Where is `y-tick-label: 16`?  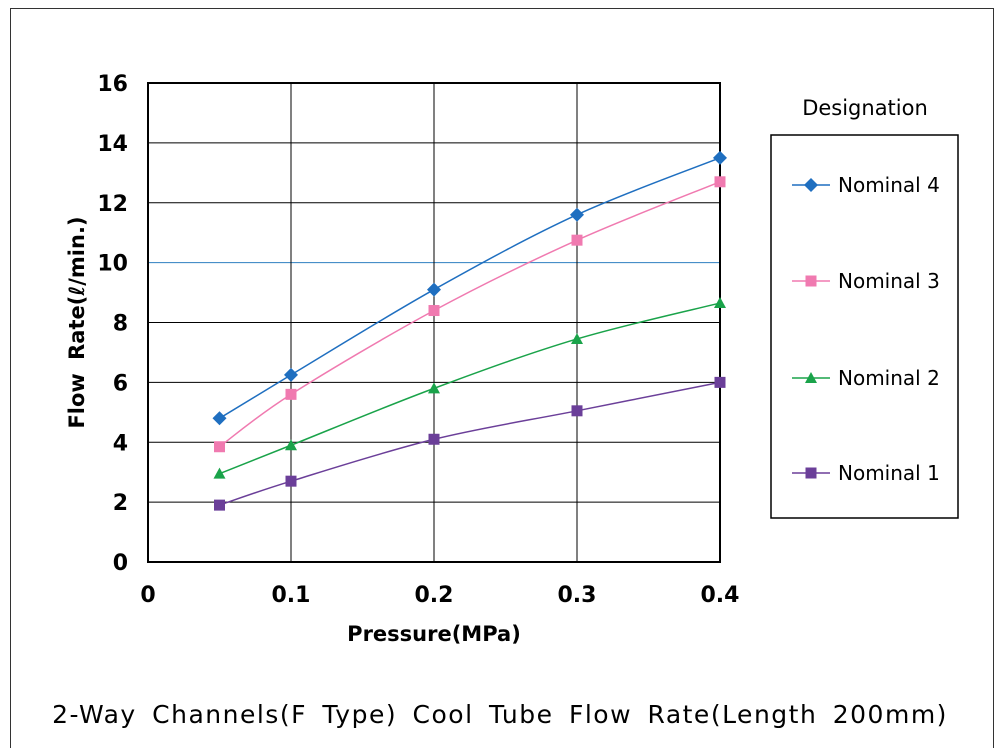 y-tick-label: 16 is located at coordinates (112, 84).